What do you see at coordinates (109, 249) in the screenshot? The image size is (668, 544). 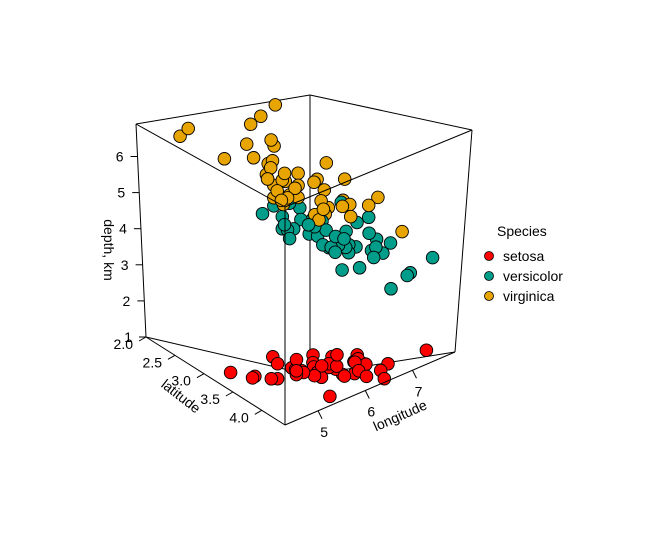 I see `z-axis-title: depth, km` at bounding box center [109, 249].